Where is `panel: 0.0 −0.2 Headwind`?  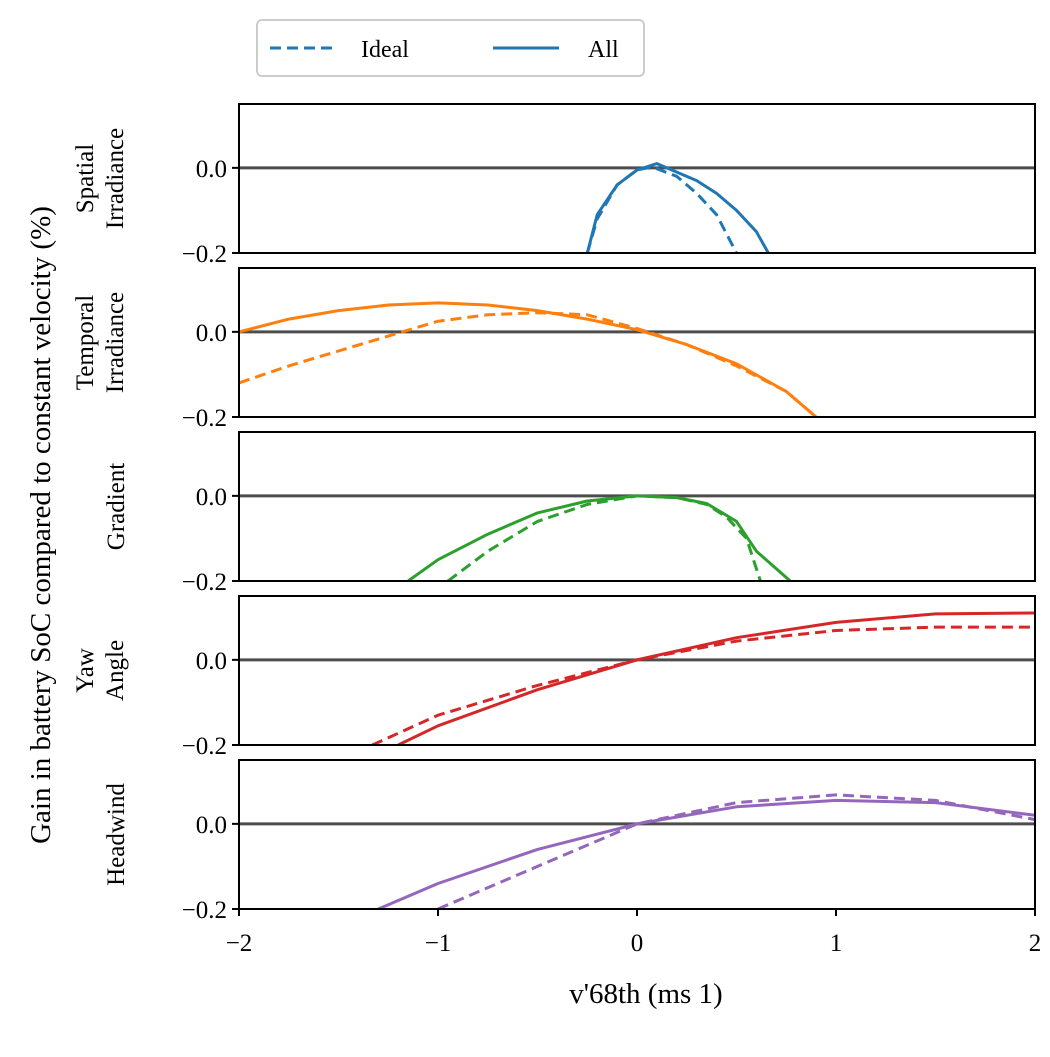 panel: 0.0 −0.2 Headwind is located at coordinates (569, 841).